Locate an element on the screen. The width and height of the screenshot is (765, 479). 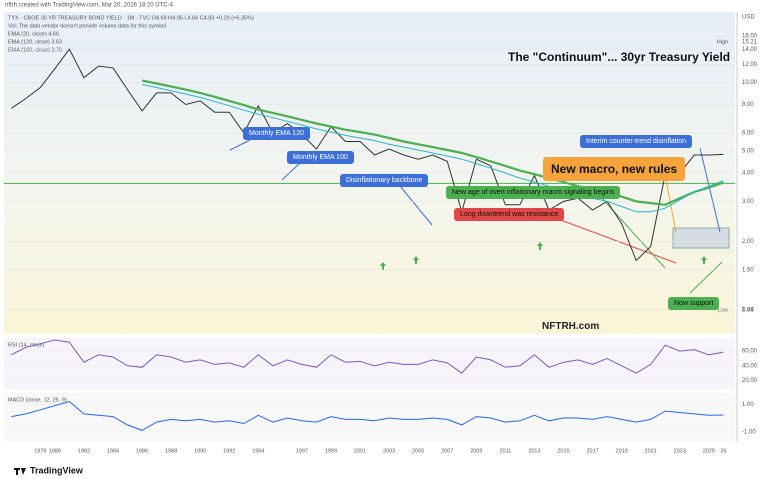
legend-line: EMA (100, close) 3.70 is located at coordinates (35, 50).